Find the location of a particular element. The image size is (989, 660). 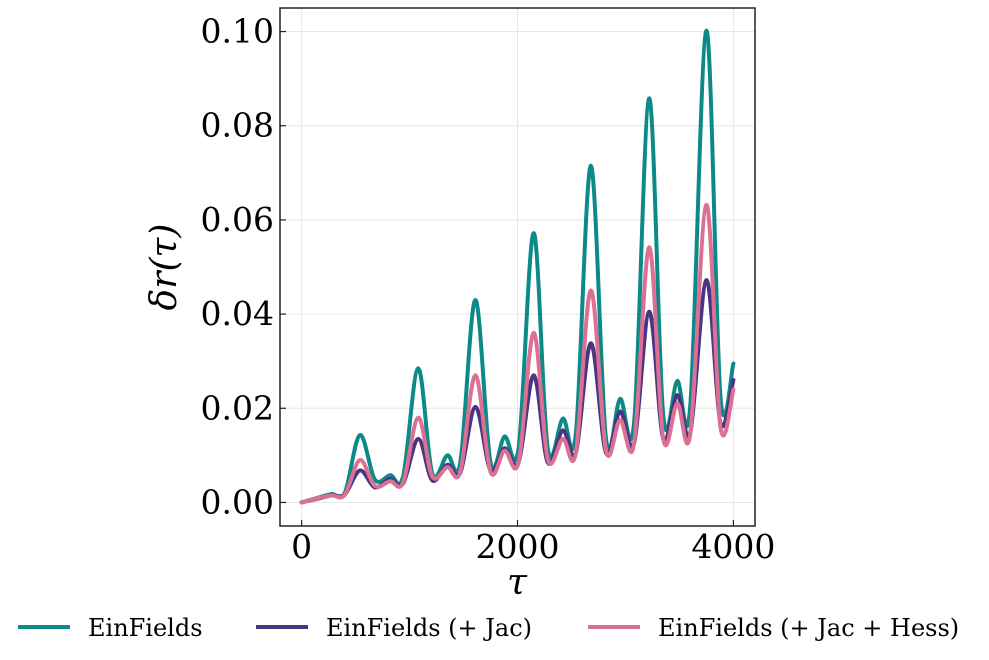

legend-item-einfields-jac: EinFields (+ Jac) is located at coordinates (394, 628).